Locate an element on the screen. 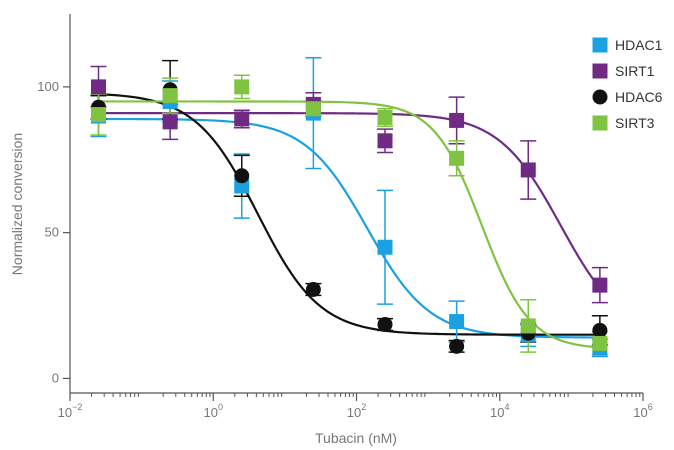  x-tick-label: 10⁻² is located at coordinates (70, 411).